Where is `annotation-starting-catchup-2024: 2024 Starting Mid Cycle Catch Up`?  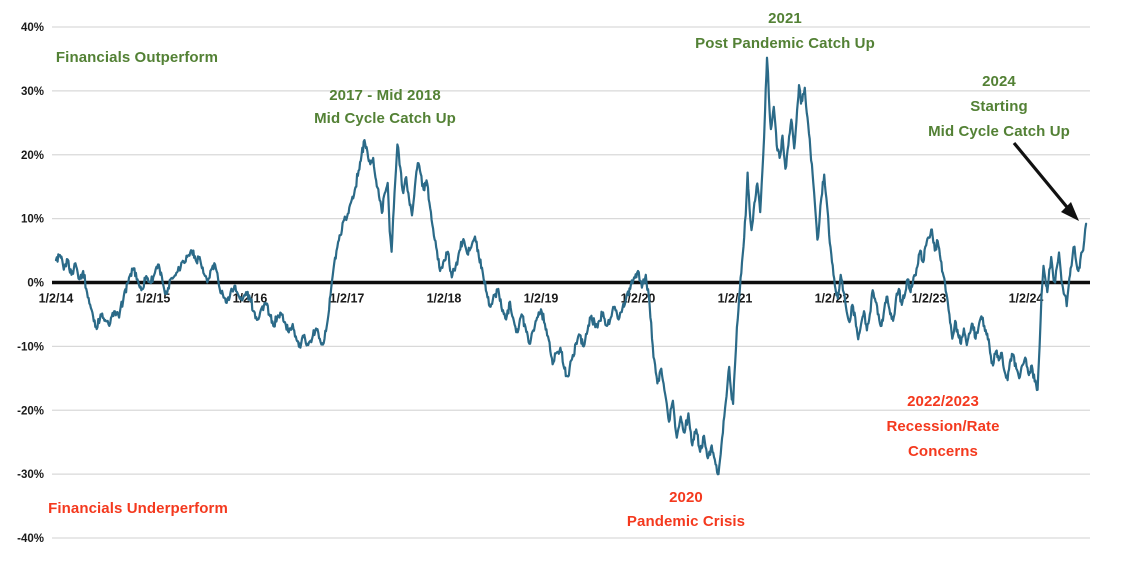 annotation-starting-catchup-2024: 2024 Starting Mid Cycle Catch Up is located at coordinates (999, 106).